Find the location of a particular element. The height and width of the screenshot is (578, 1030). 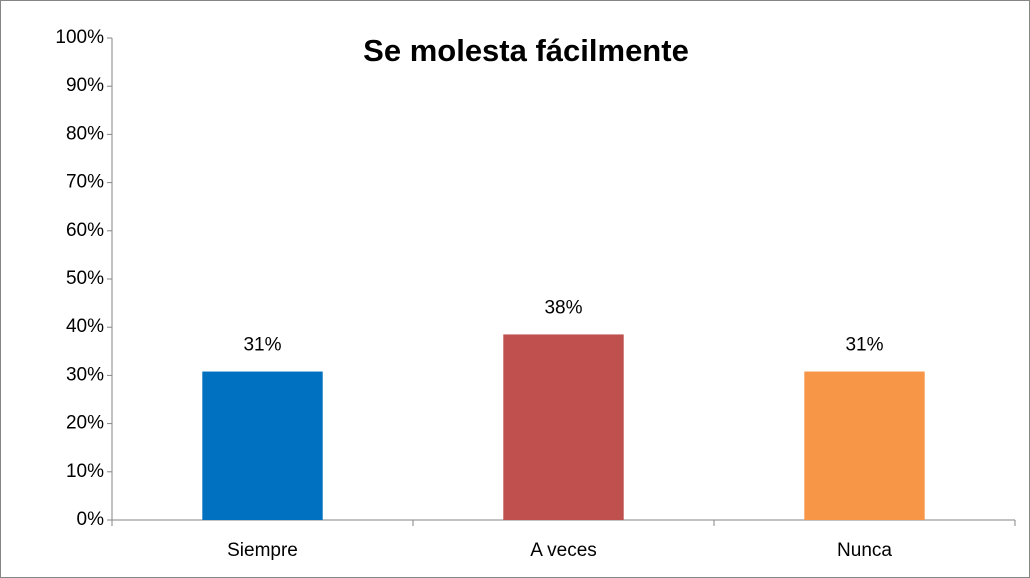

y-tick-label: 70% is located at coordinates (85, 182).